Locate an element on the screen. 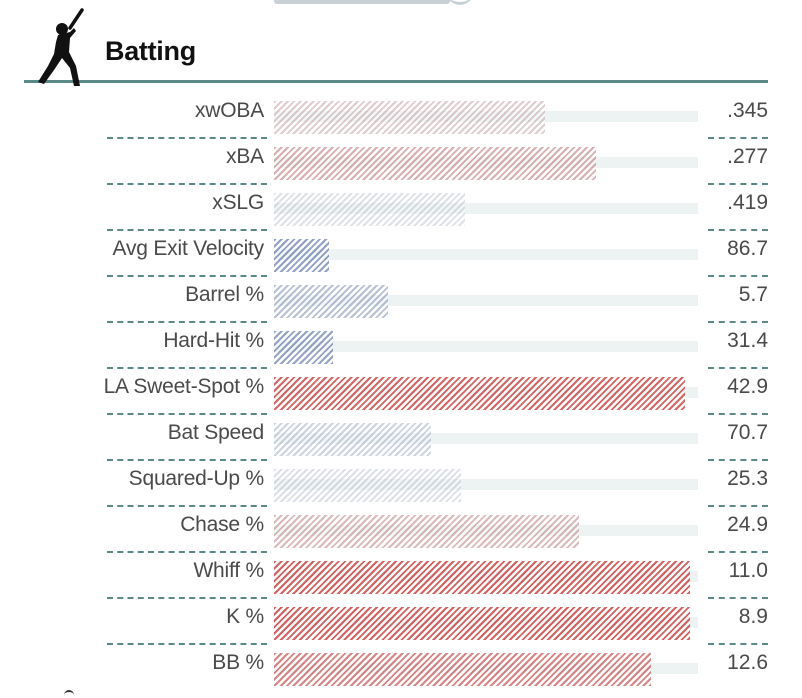 The height and width of the screenshot is (698, 802). metric-value: 11.0 is located at coordinates (748, 570).